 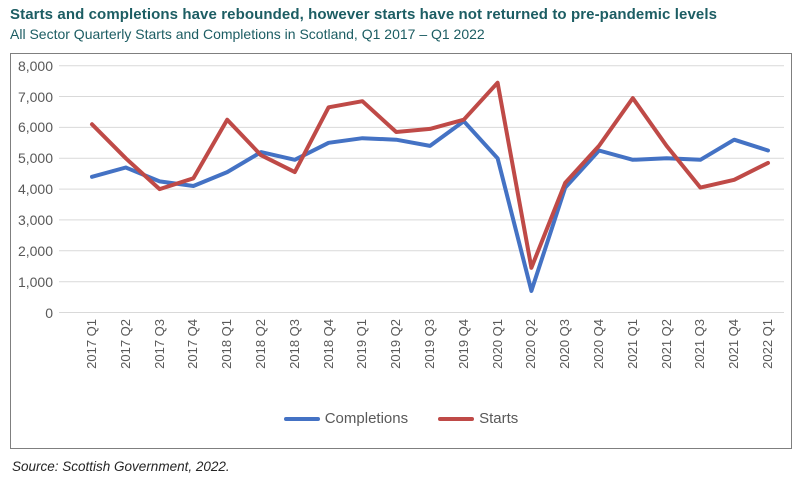 I want to click on legend-swatch-starts-icon, so click(x=456, y=418).